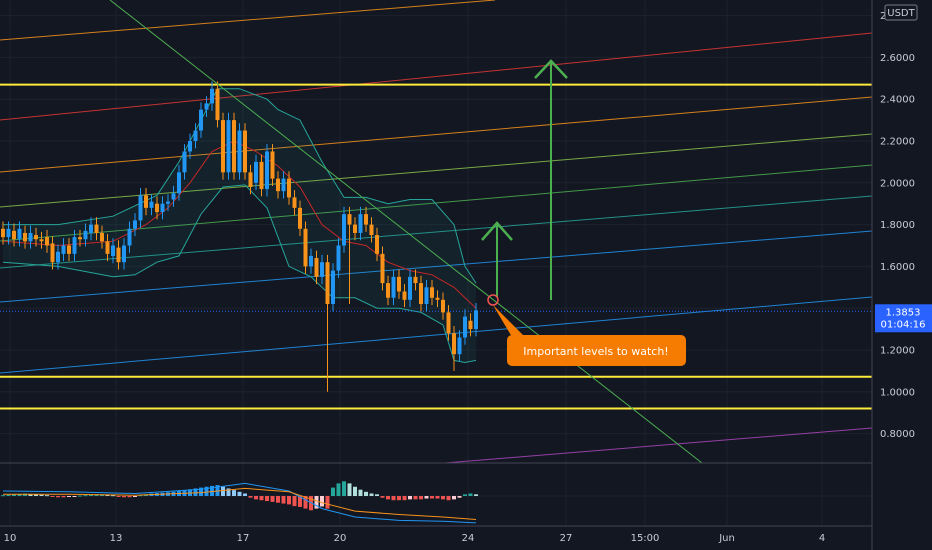 This screenshot has height=550, width=932. What do you see at coordinates (897, 58) in the screenshot?
I see `price-tick-label: 2.6000` at bounding box center [897, 58].